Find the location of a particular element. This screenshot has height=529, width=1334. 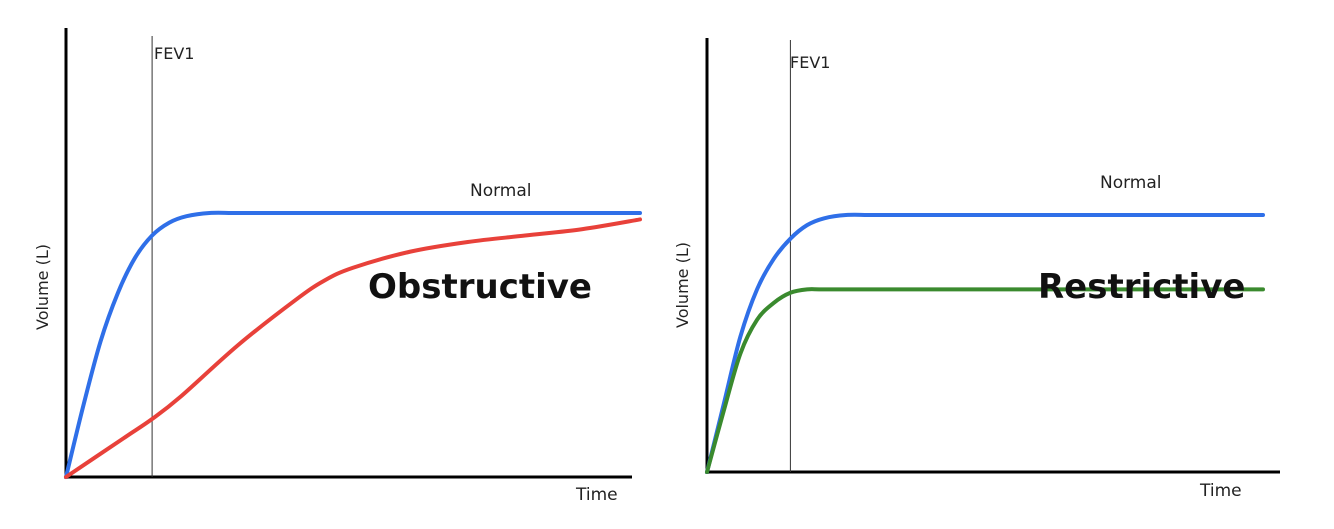

pattern-annotation: Obstructive is located at coordinates (480, 287).